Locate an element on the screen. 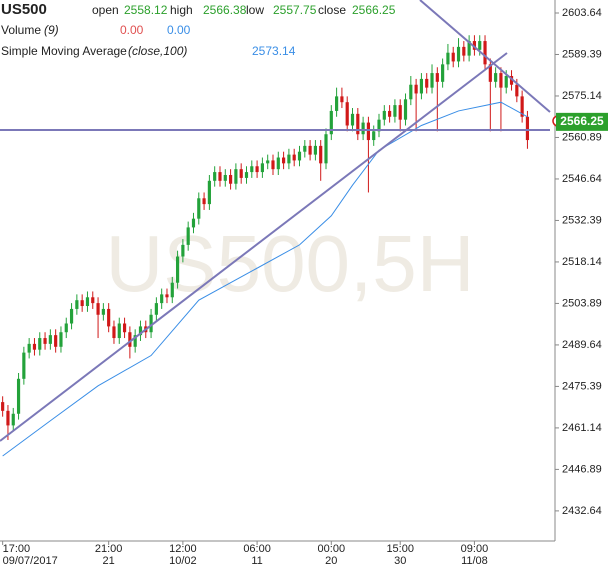  y-tick-label: 2532.39 is located at coordinates (582, 220).